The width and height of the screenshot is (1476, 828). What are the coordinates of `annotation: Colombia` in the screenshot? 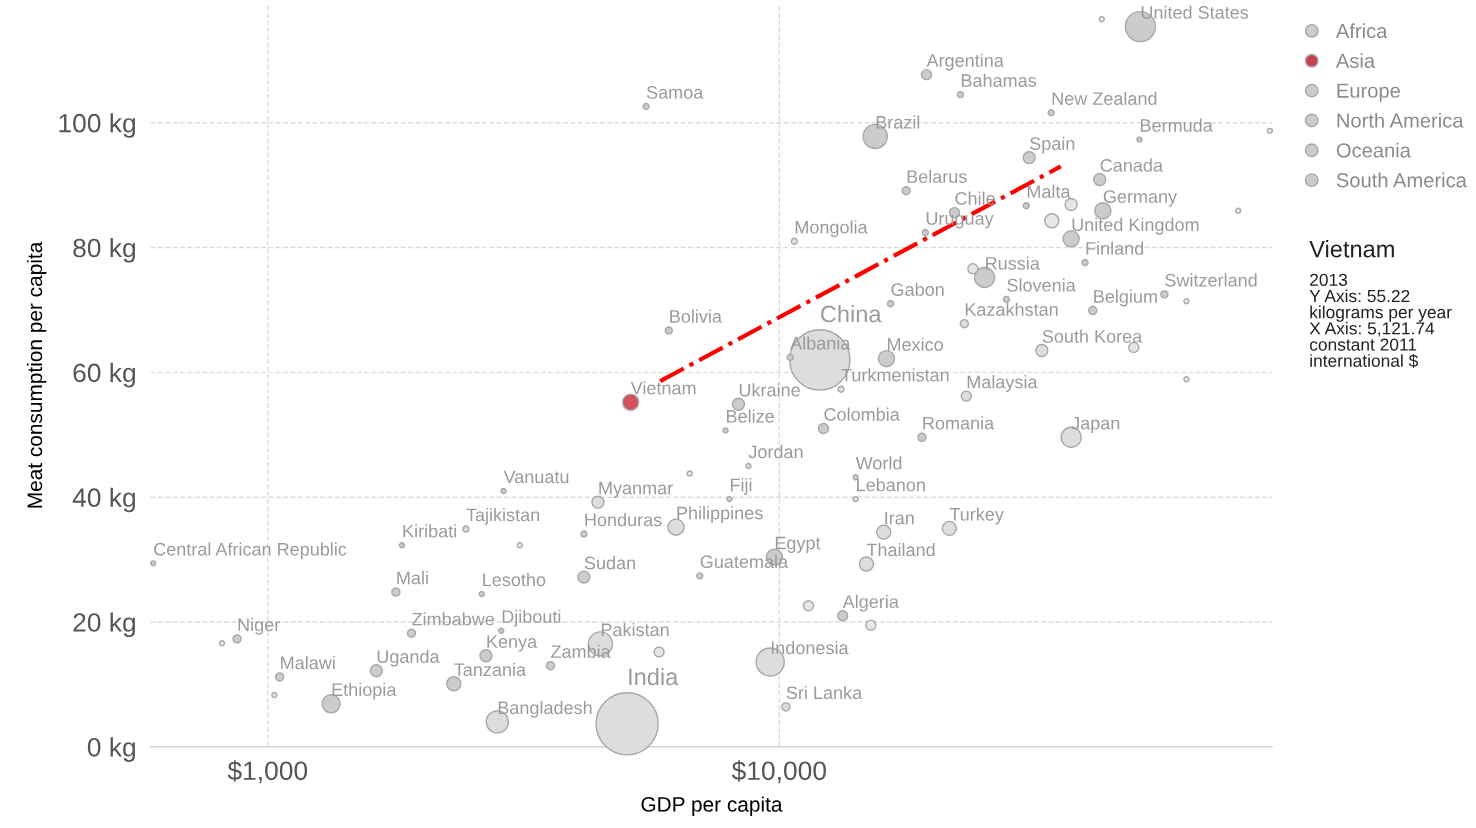 It's located at (862, 414).